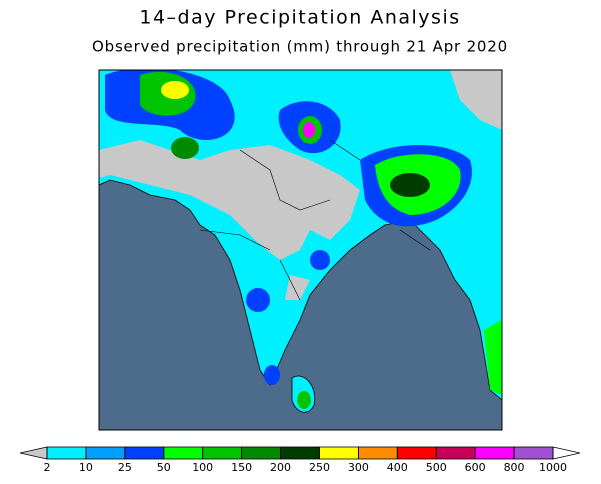 The width and height of the screenshot is (601, 484). What do you see at coordinates (566, 453) in the screenshot?
I see `colorbar-over` at bounding box center [566, 453].